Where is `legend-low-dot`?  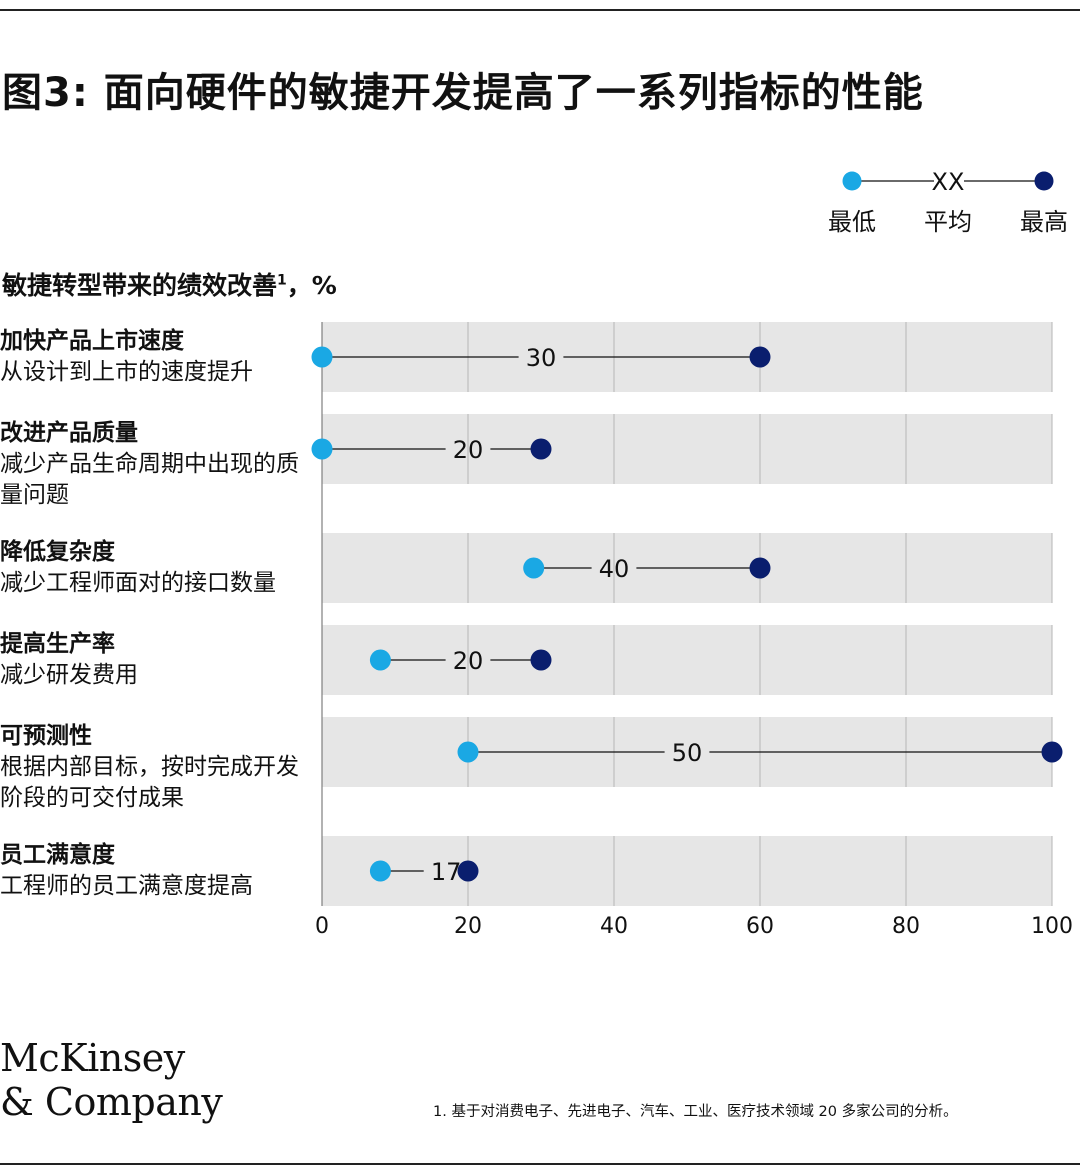
legend-low-dot is located at coordinates (852, 181).